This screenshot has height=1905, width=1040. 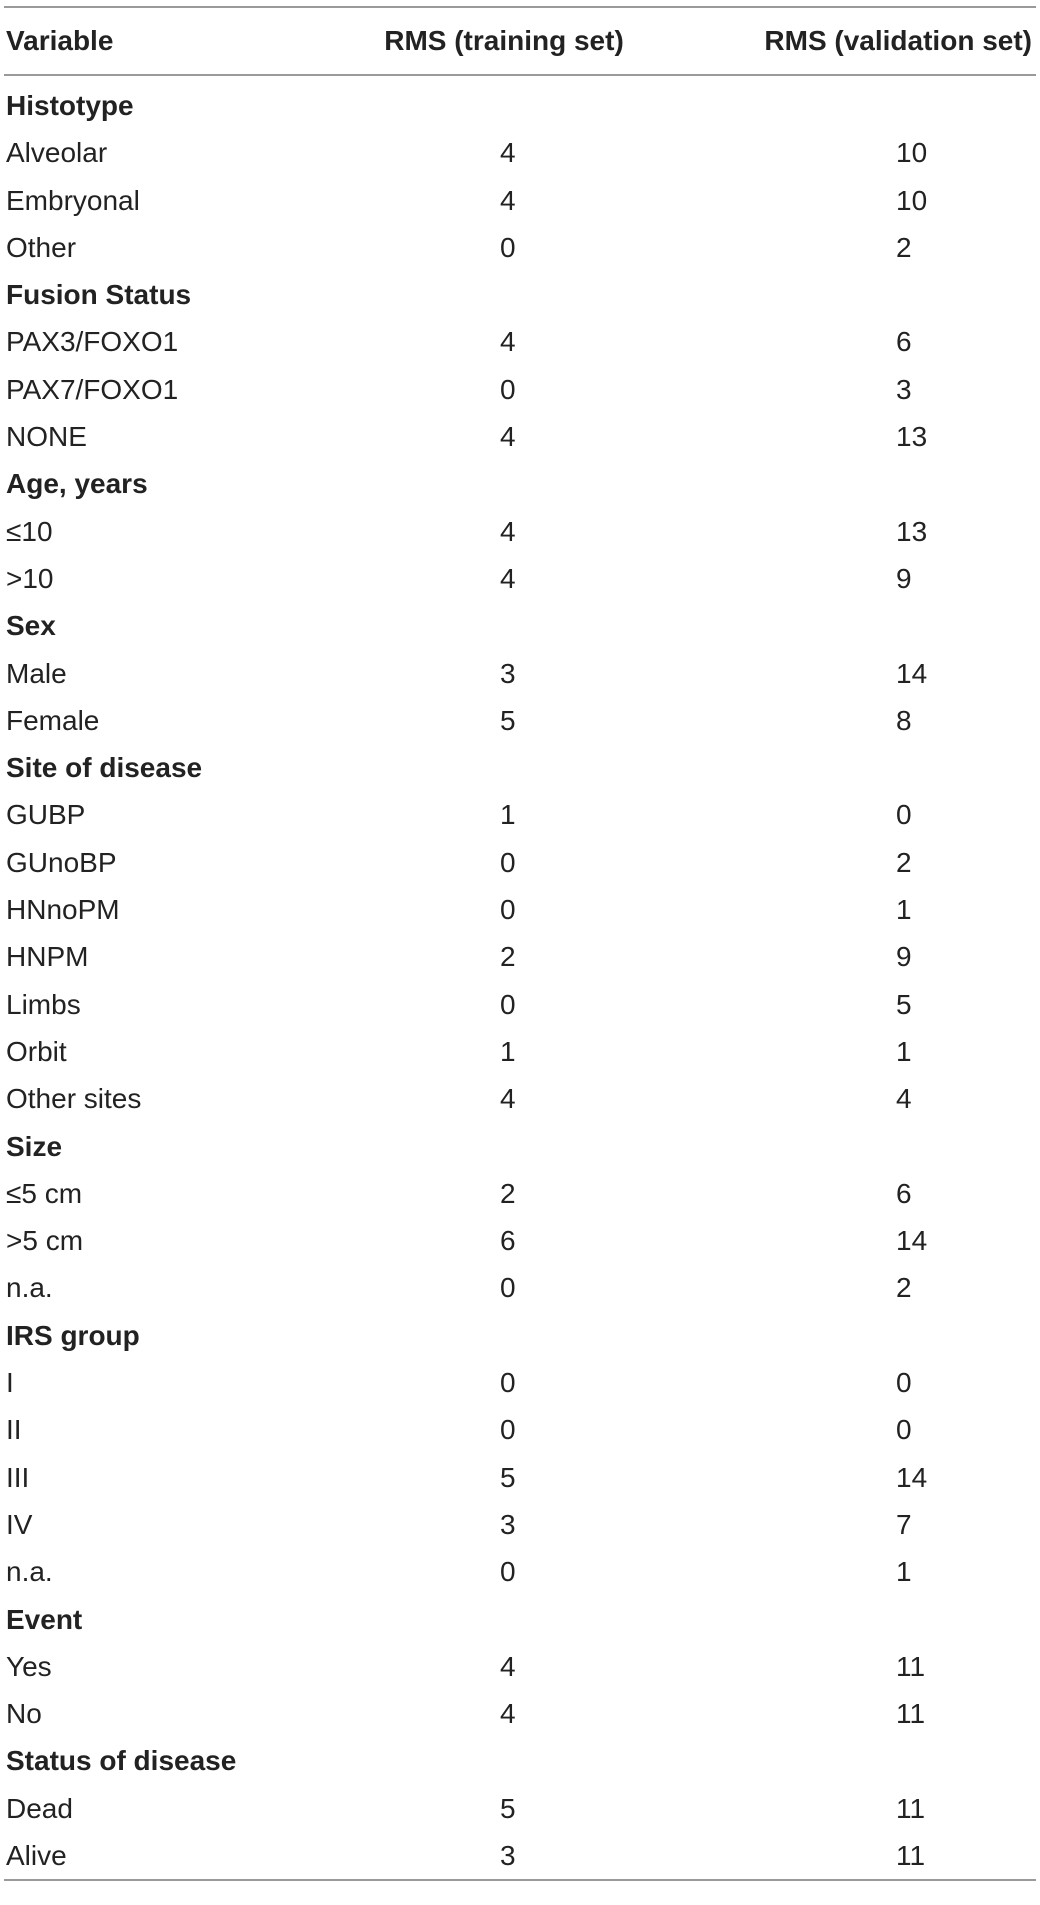 What do you see at coordinates (520, 625) in the screenshot?
I see `section-row: Sex` at bounding box center [520, 625].